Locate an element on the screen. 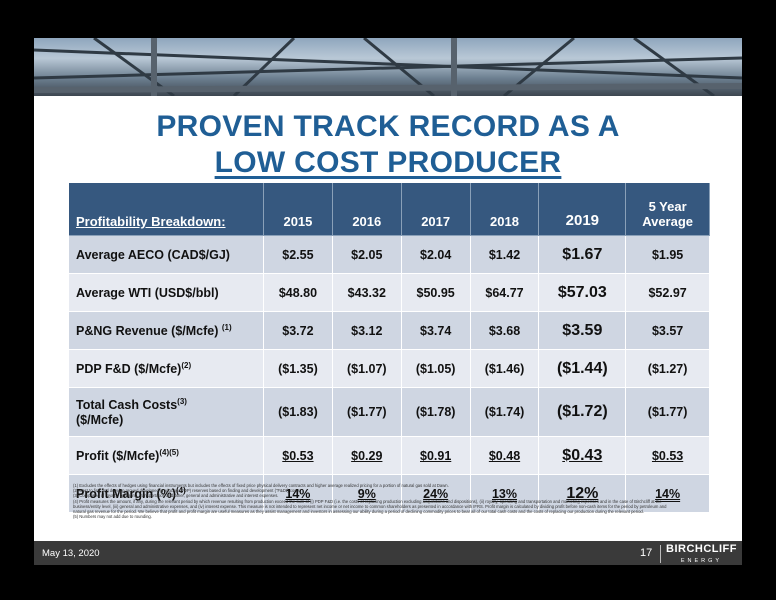 This screenshot has height=600, width=776. row-label: Average WTI (USD$/bbl) is located at coordinates (166, 293).